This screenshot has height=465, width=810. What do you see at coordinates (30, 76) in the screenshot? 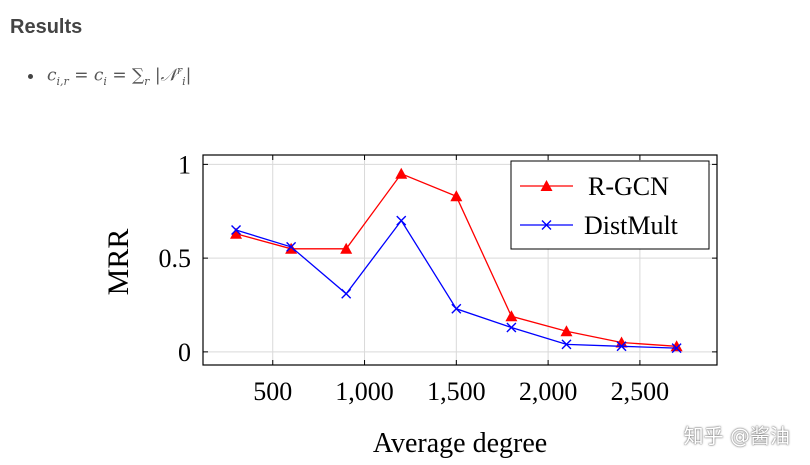
I see `bullet-dot` at bounding box center [30, 76].